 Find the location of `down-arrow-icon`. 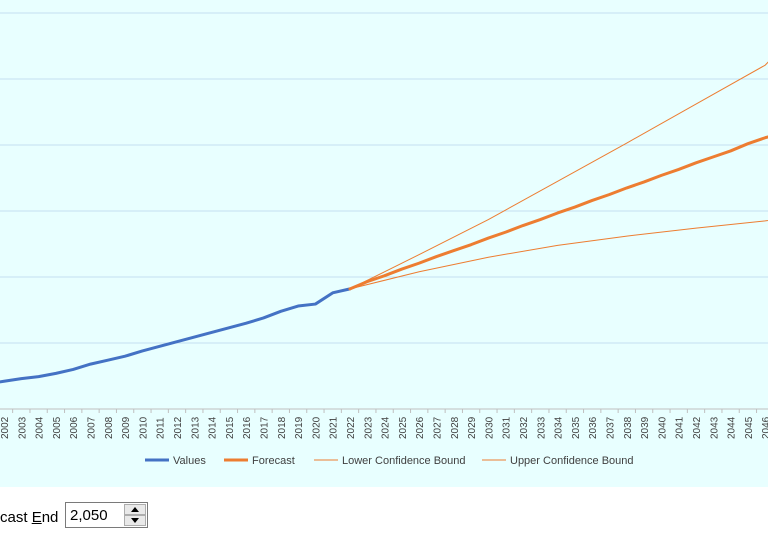

down-arrow-icon is located at coordinates (135, 520).